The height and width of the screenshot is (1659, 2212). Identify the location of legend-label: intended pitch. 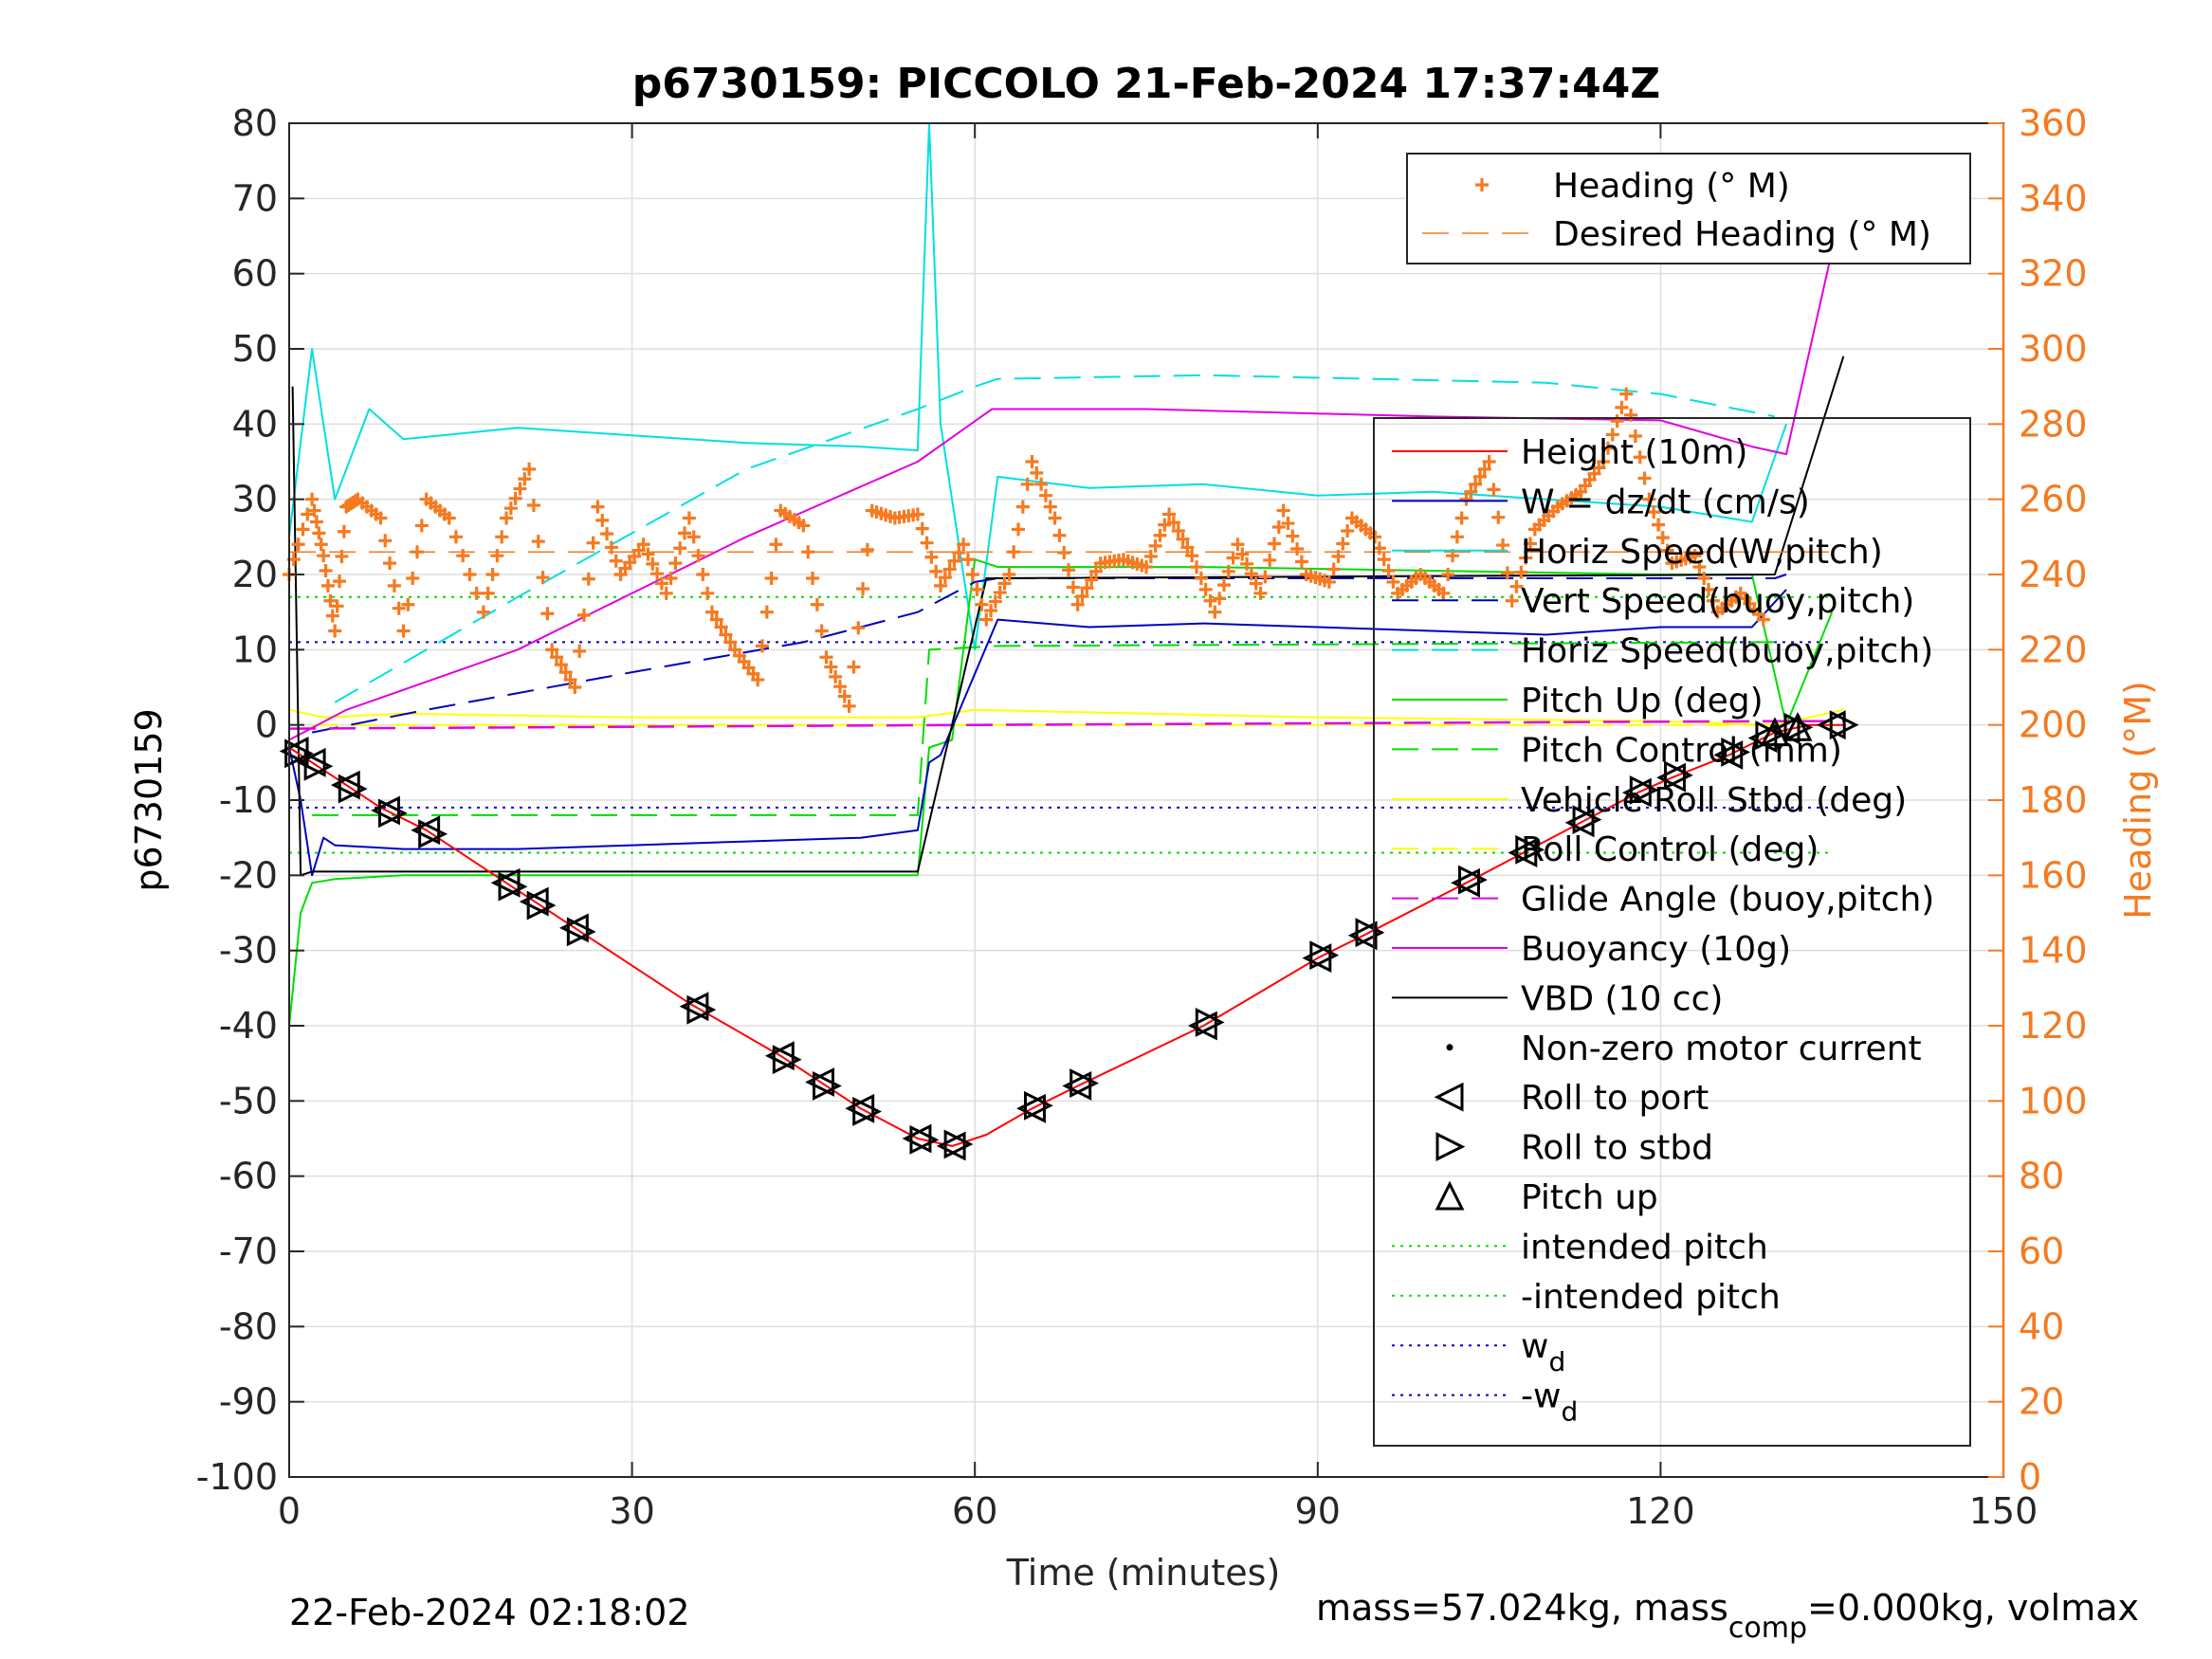
(1644, 1247).